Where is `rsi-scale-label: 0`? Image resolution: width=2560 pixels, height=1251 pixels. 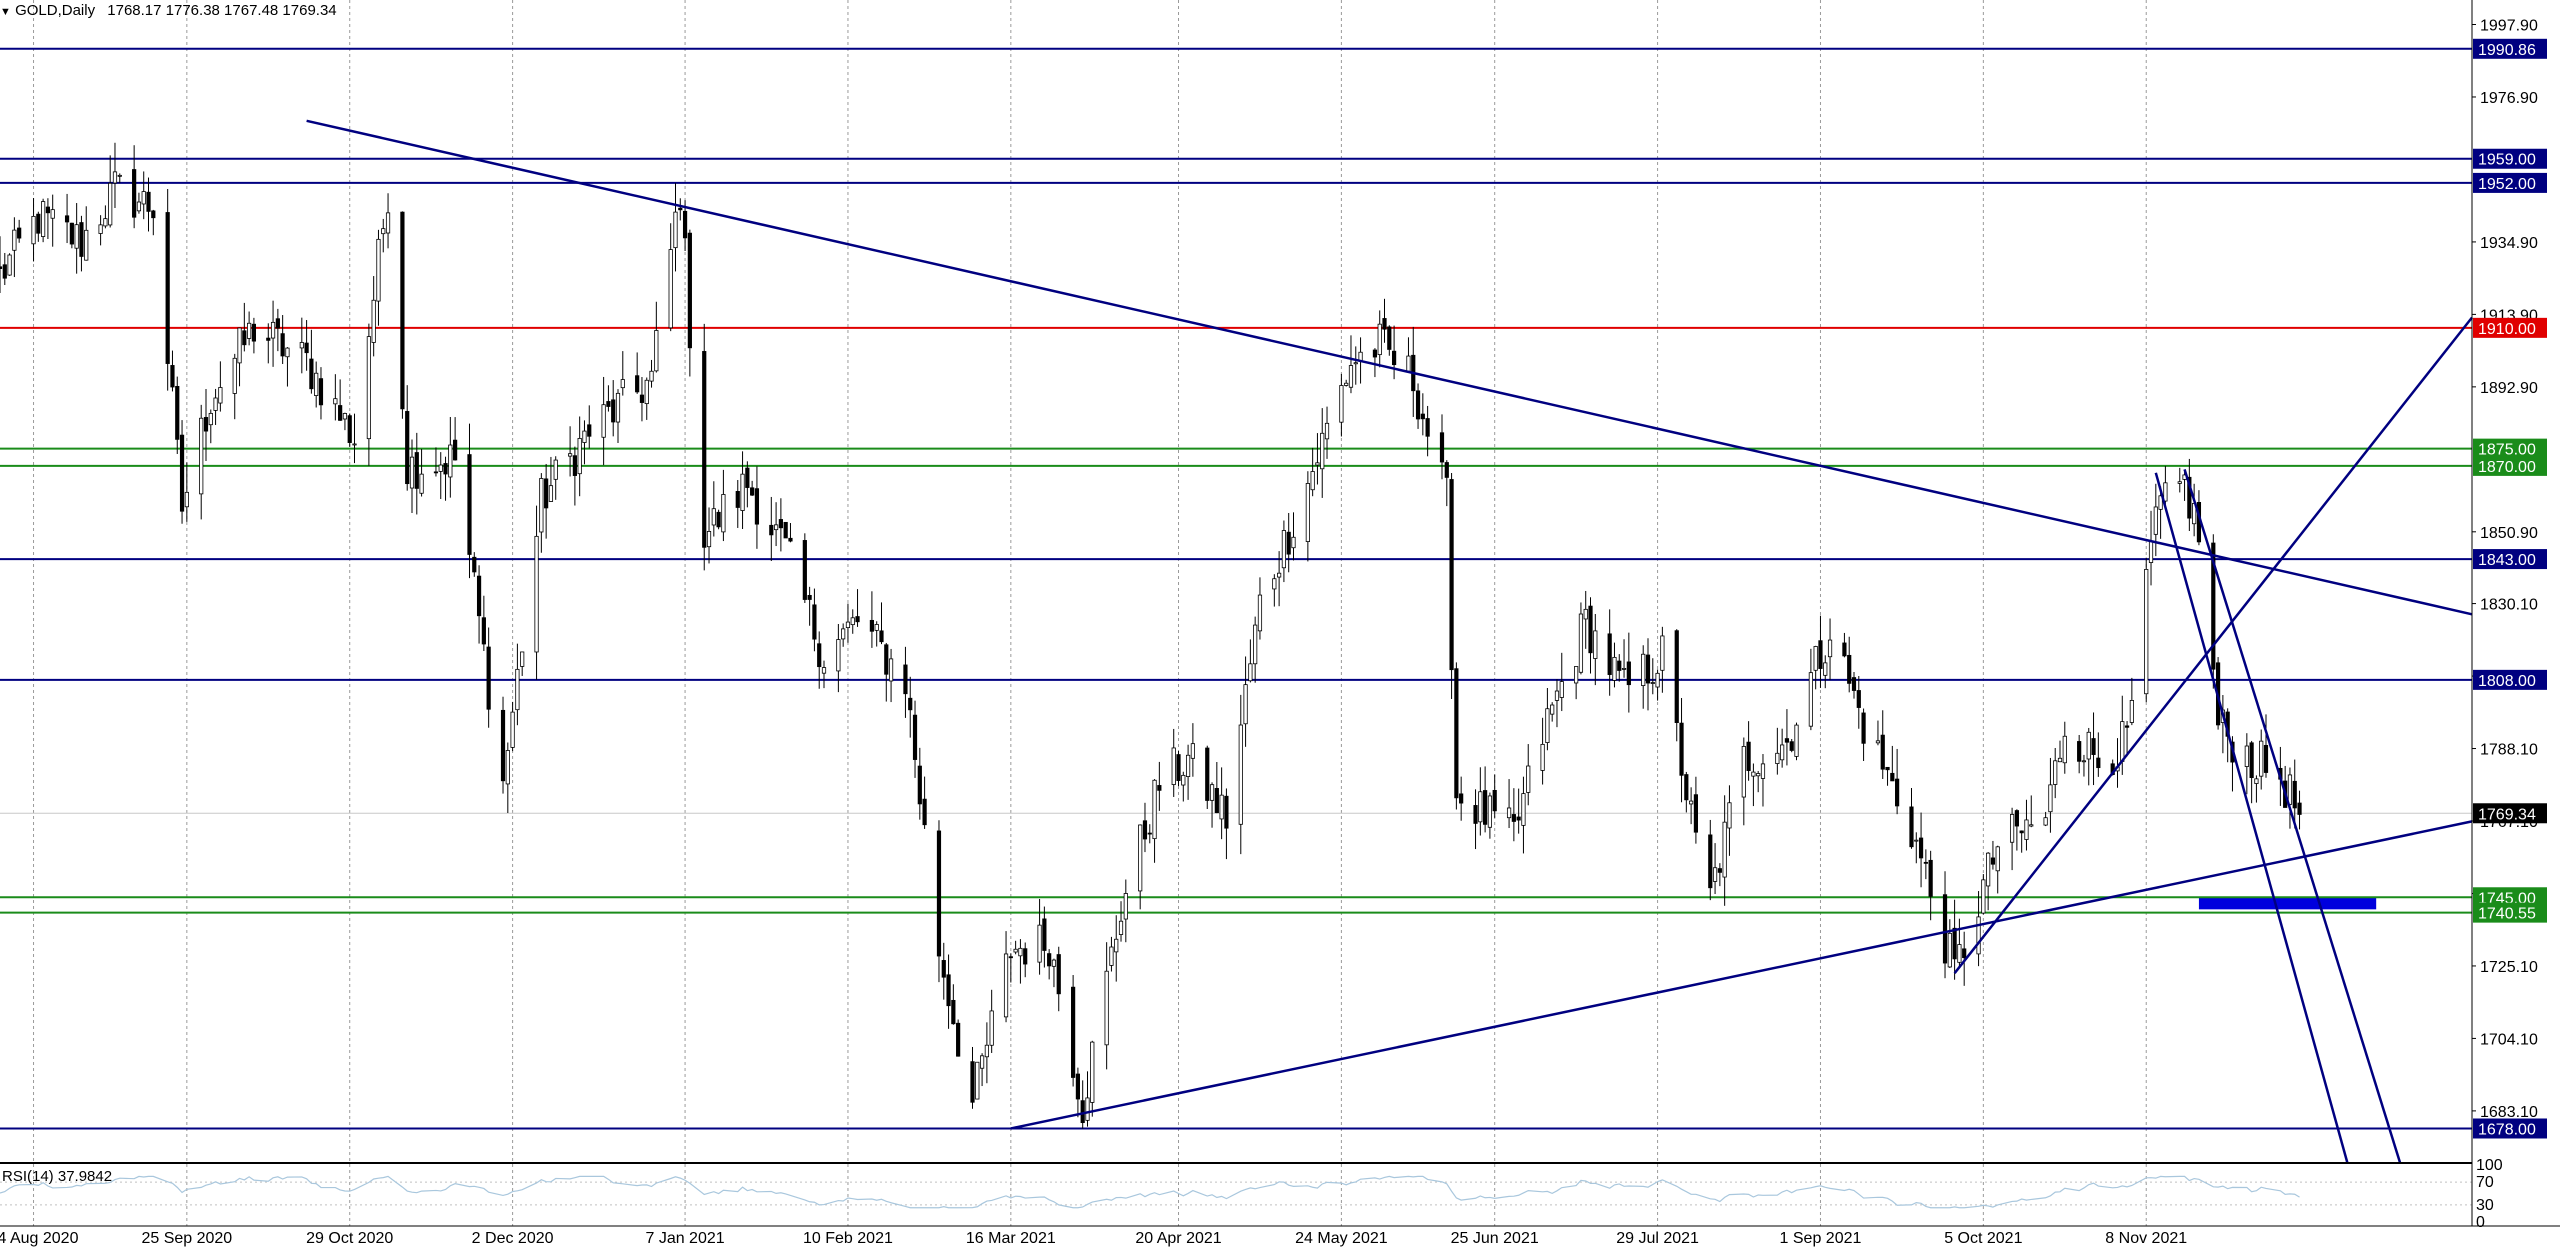
rsi-scale-label: 0 is located at coordinates (2480, 1222).